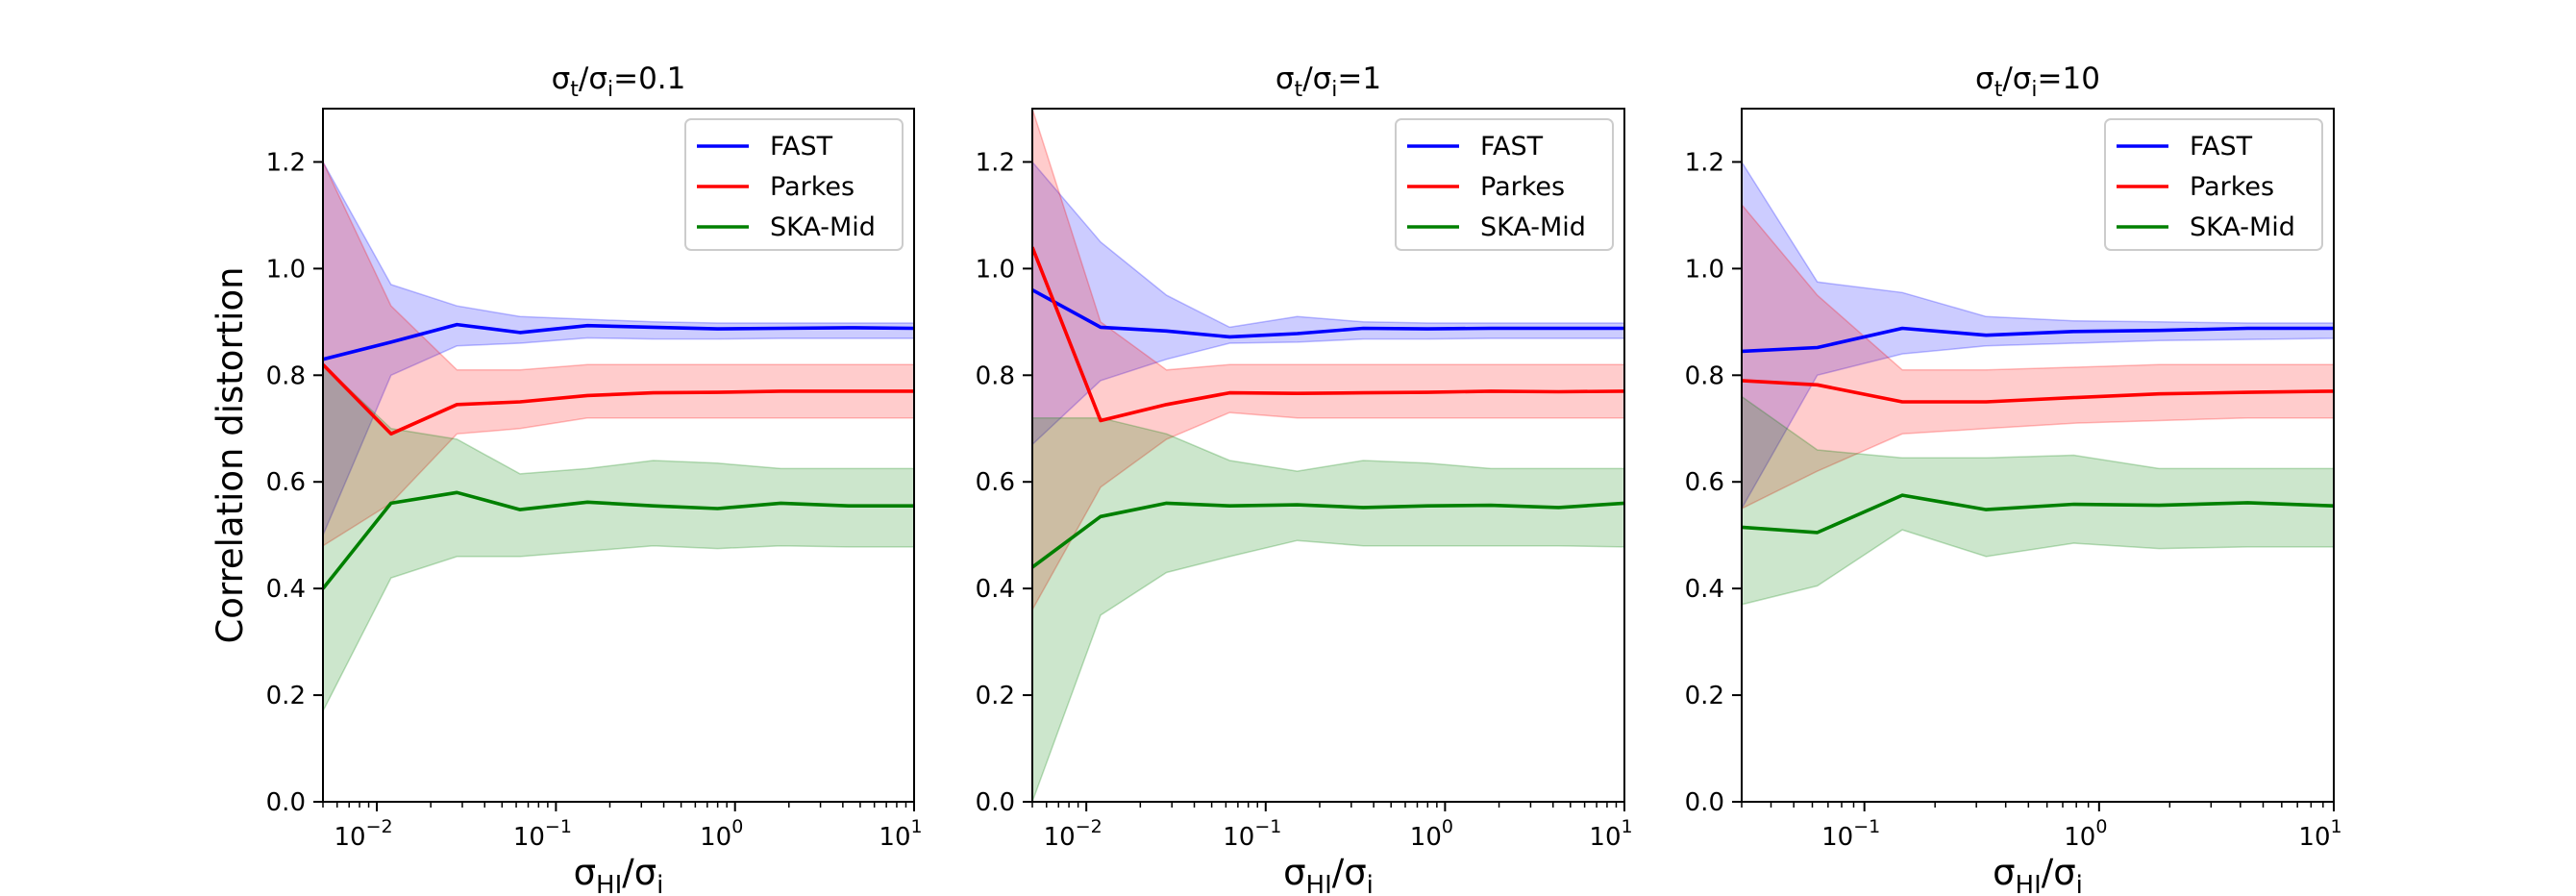  I want to click on x-tick-label: 10⁻², so click(363, 834).